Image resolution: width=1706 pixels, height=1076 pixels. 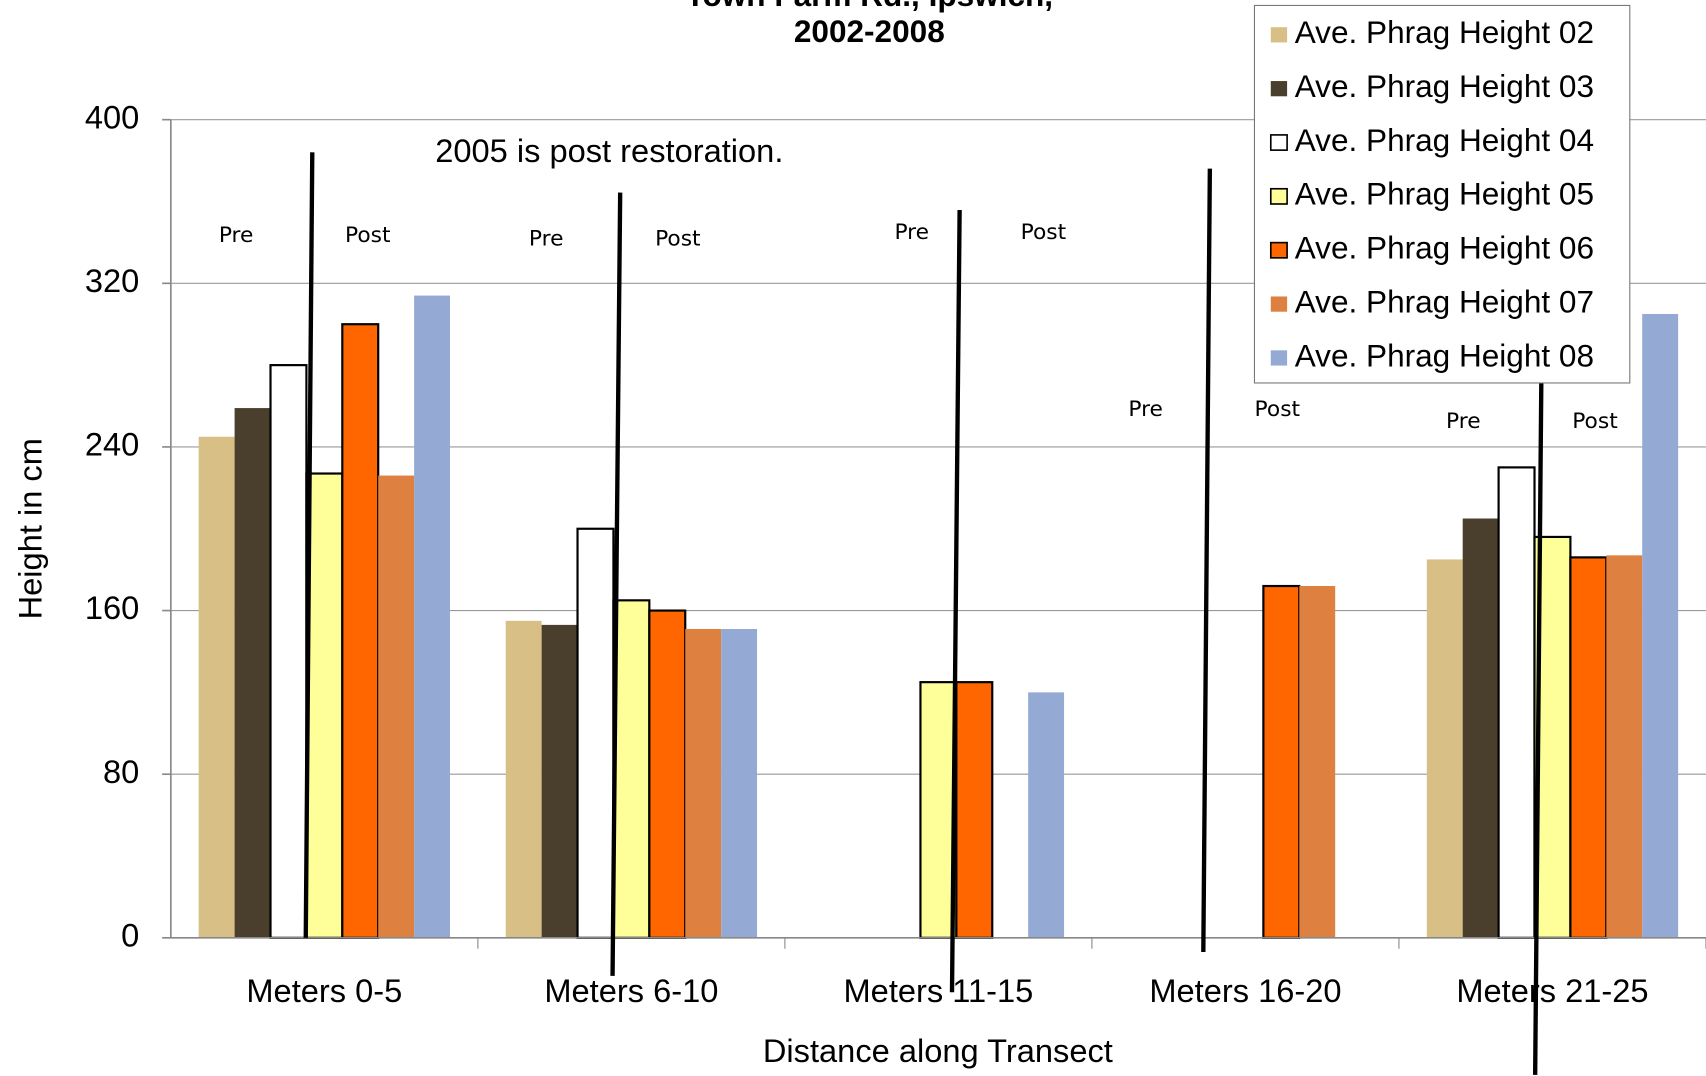 I want to click on legend-label: Ave. Phrag Height 06, so click(x=1444, y=248).